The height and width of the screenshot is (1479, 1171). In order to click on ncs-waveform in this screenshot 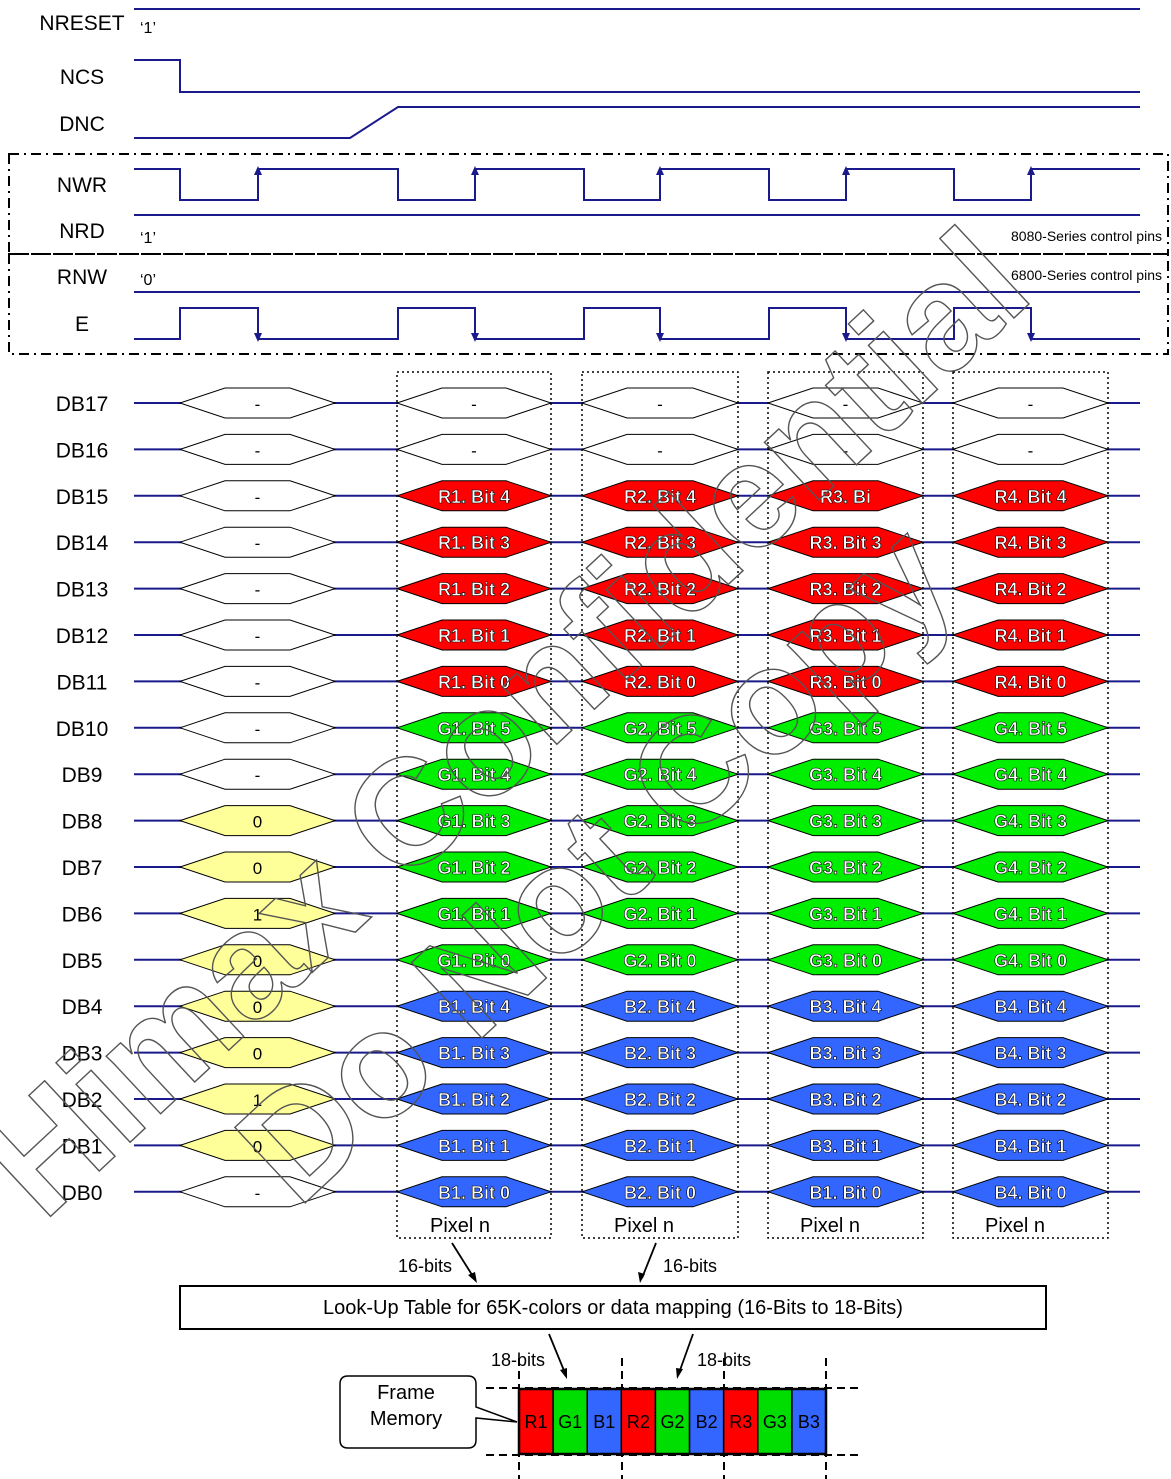, I will do `click(637, 76)`.